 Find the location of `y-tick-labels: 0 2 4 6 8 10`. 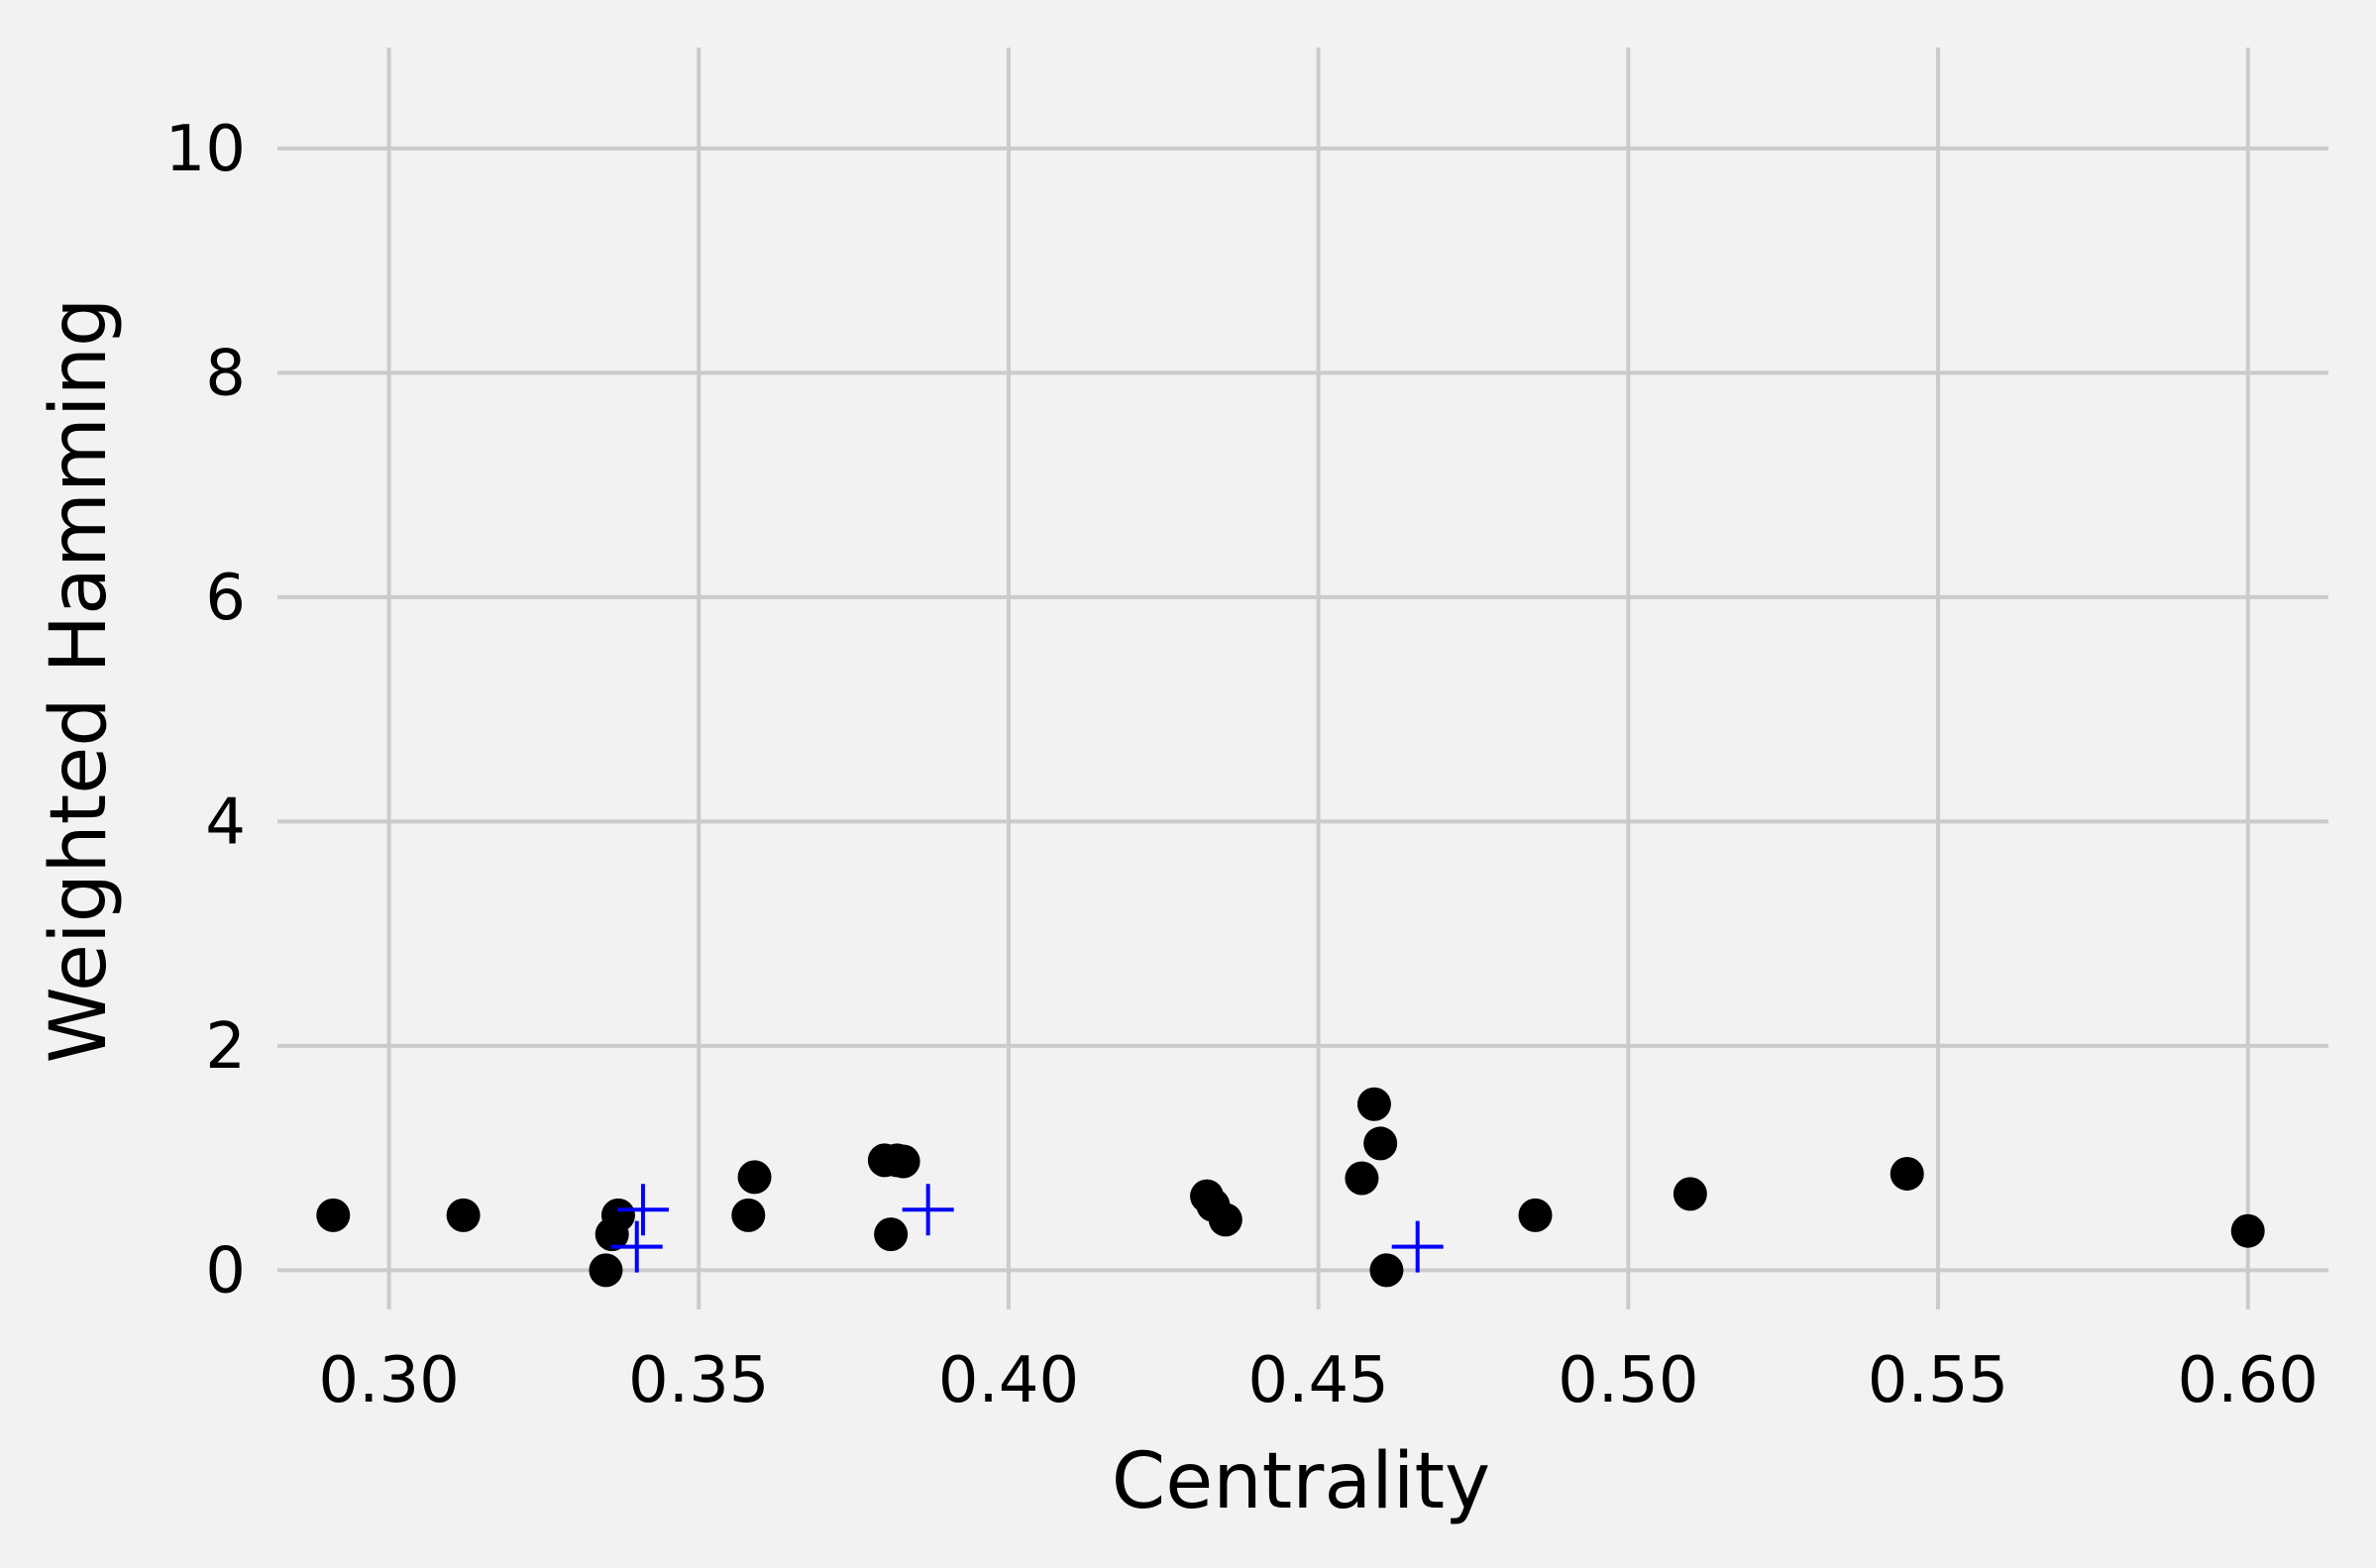

y-tick-labels: 0 2 4 6 8 10 is located at coordinates (206, 710).